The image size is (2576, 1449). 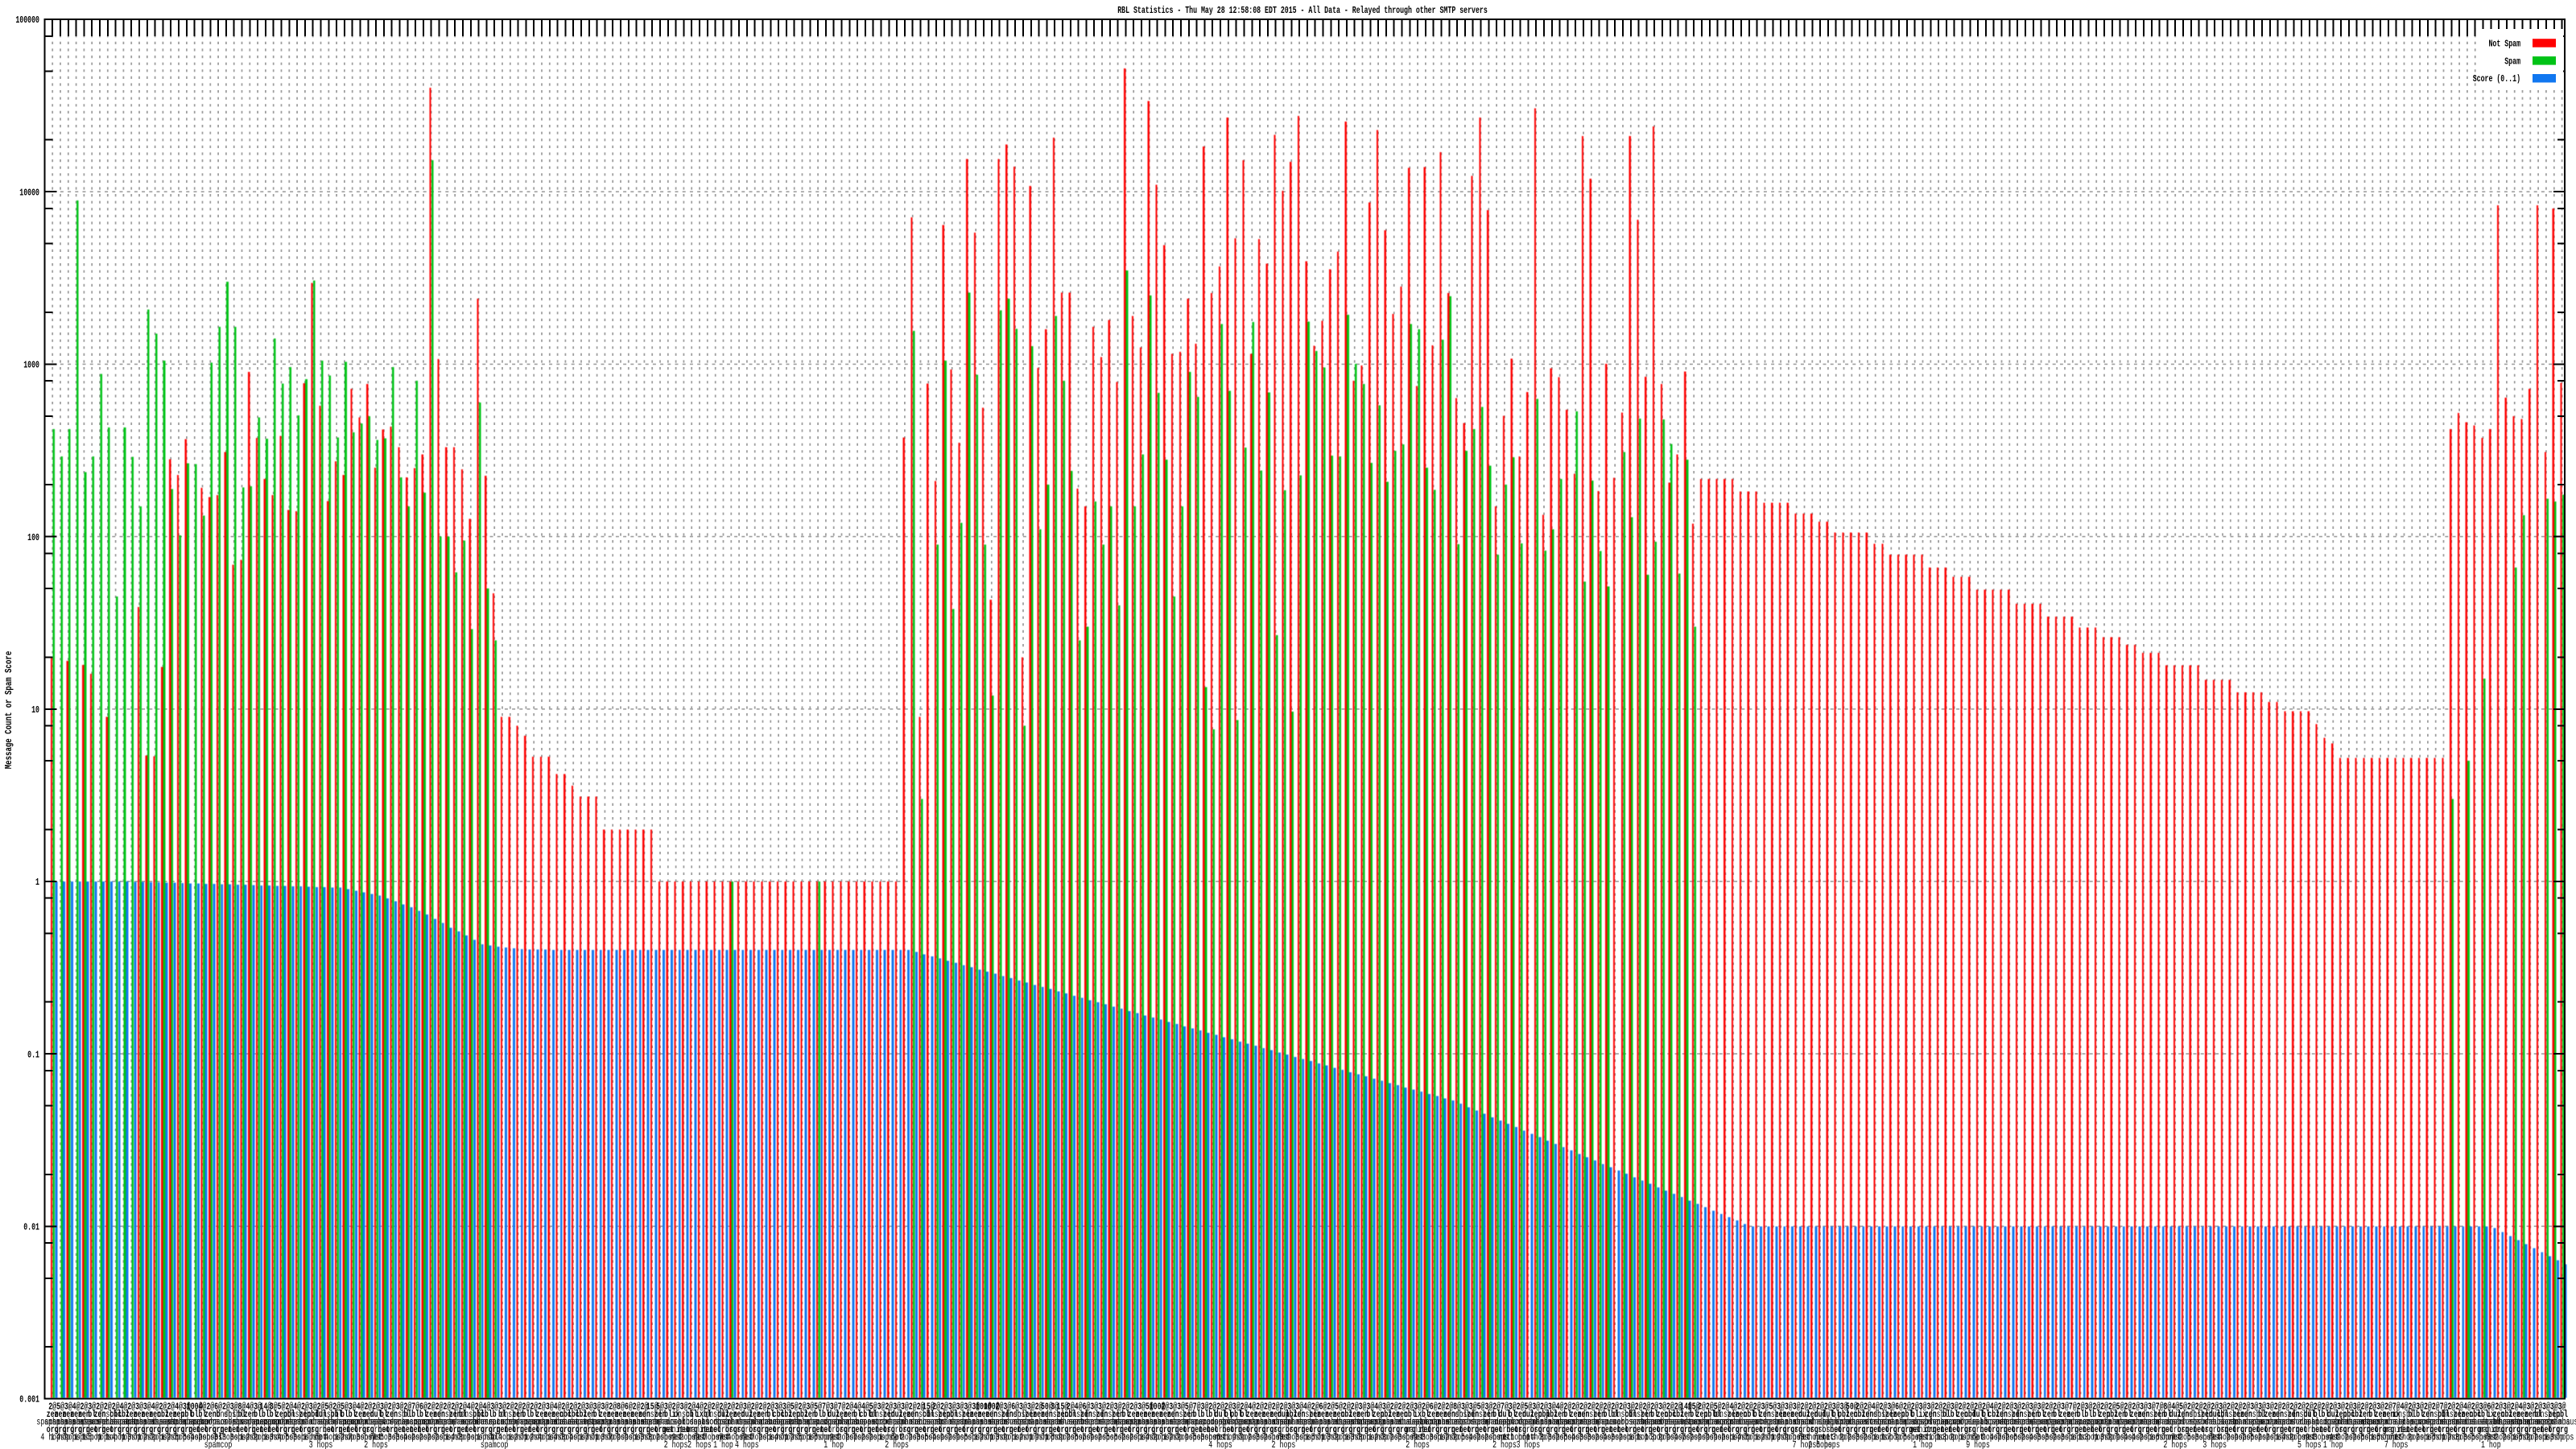 What do you see at coordinates (1694, 1407) in the screenshot?
I see `svg-text: 15@` at bounding box center [1694, 1407].